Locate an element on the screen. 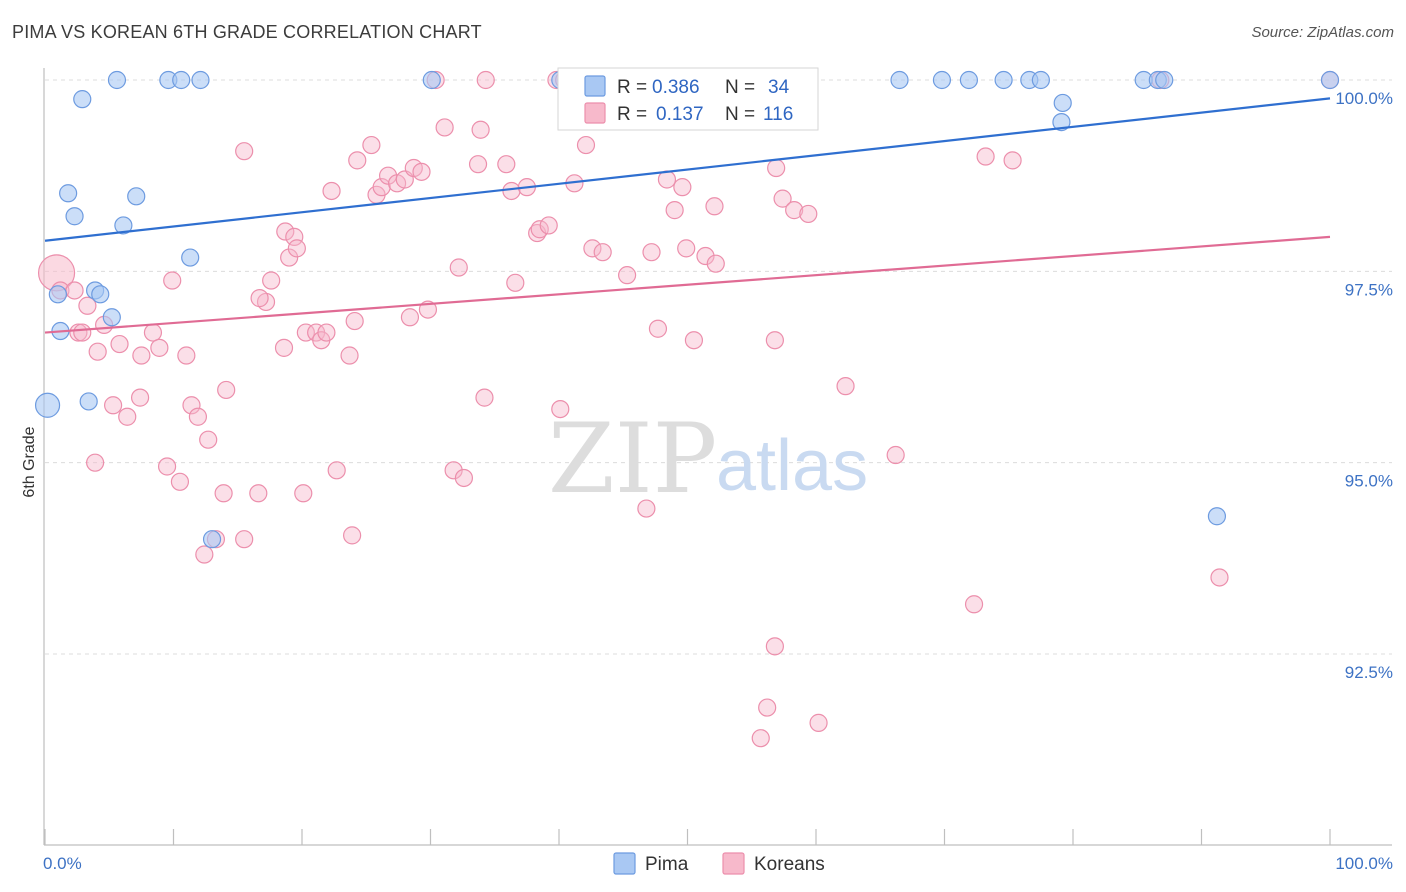  y-tick-labels: 92.5% 95.0% 97.5% 100.0% is located at coordinates (1364, 385).